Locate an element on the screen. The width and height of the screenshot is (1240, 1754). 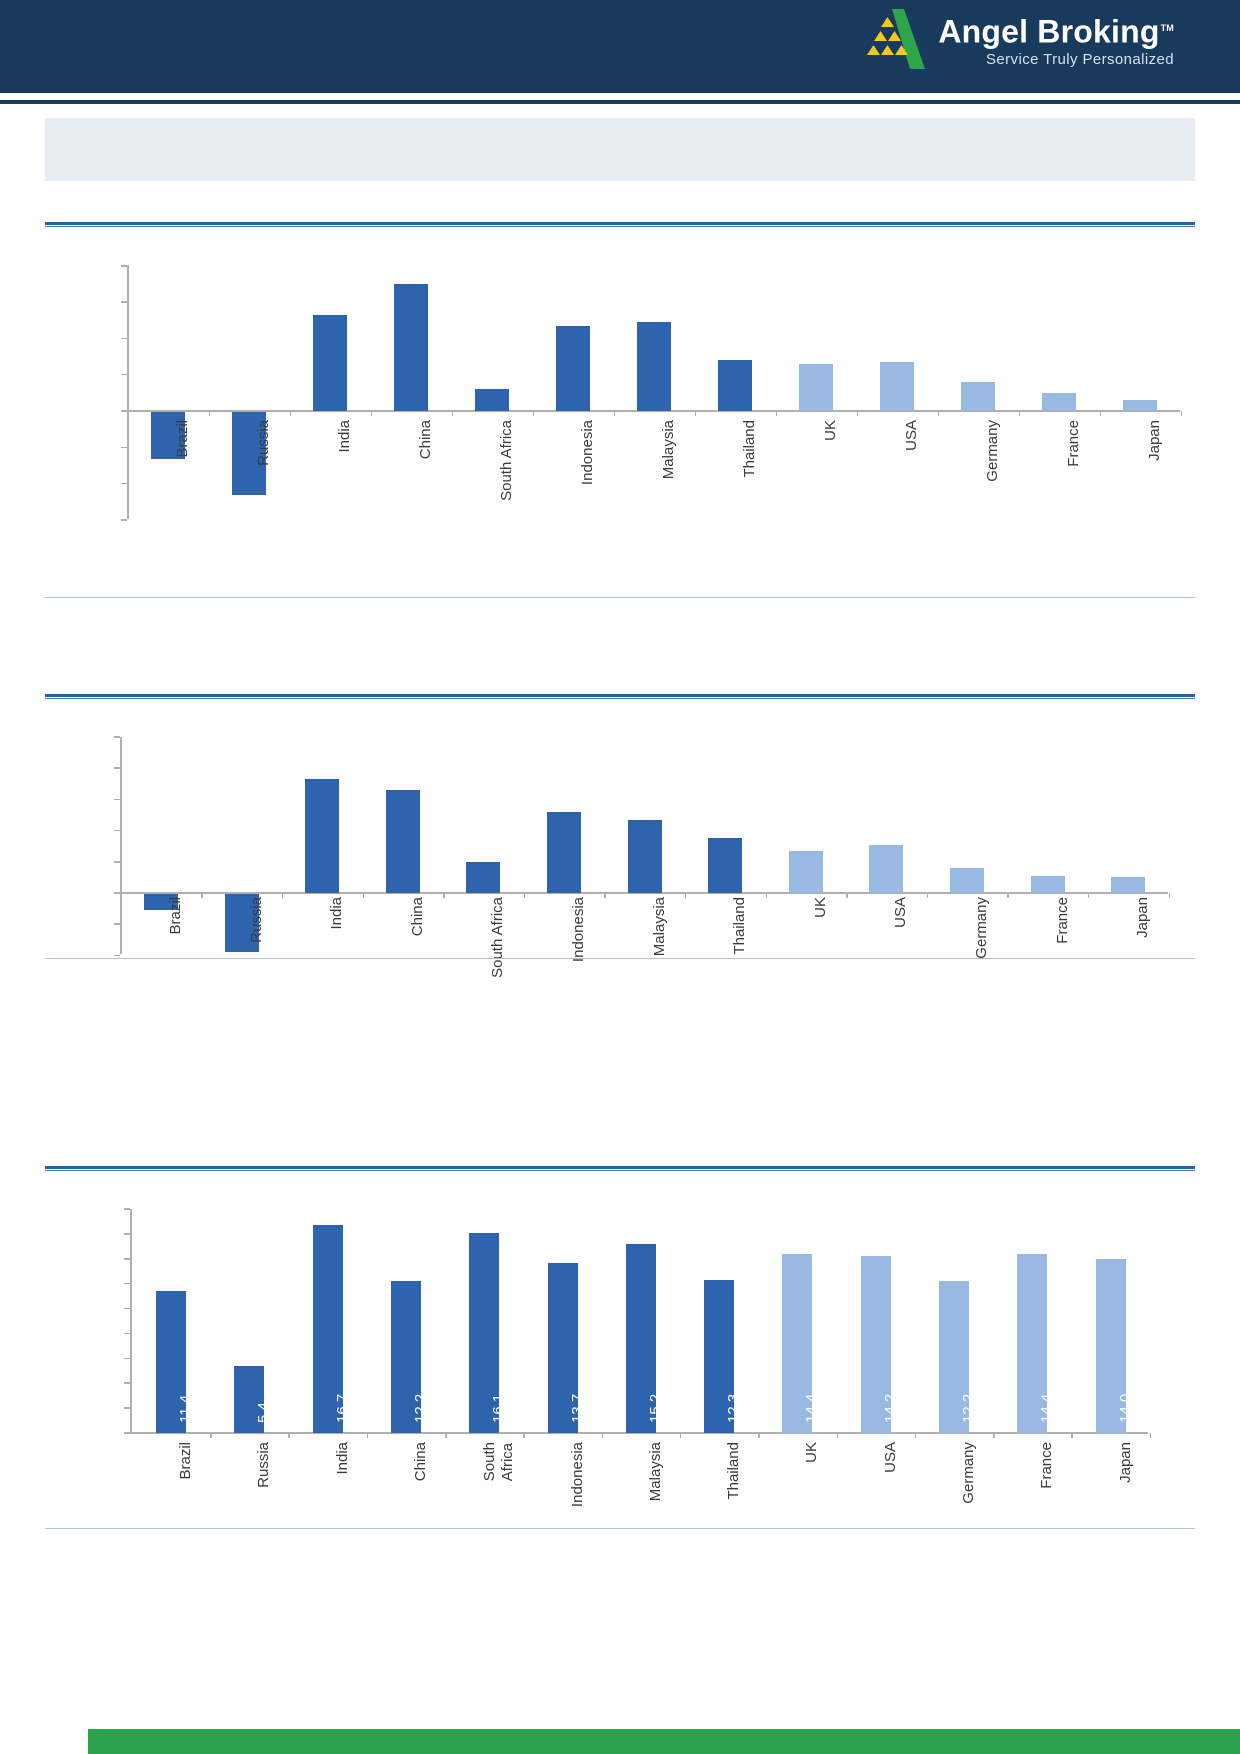
category-label: Japan is located at coordinates (1143, 917).